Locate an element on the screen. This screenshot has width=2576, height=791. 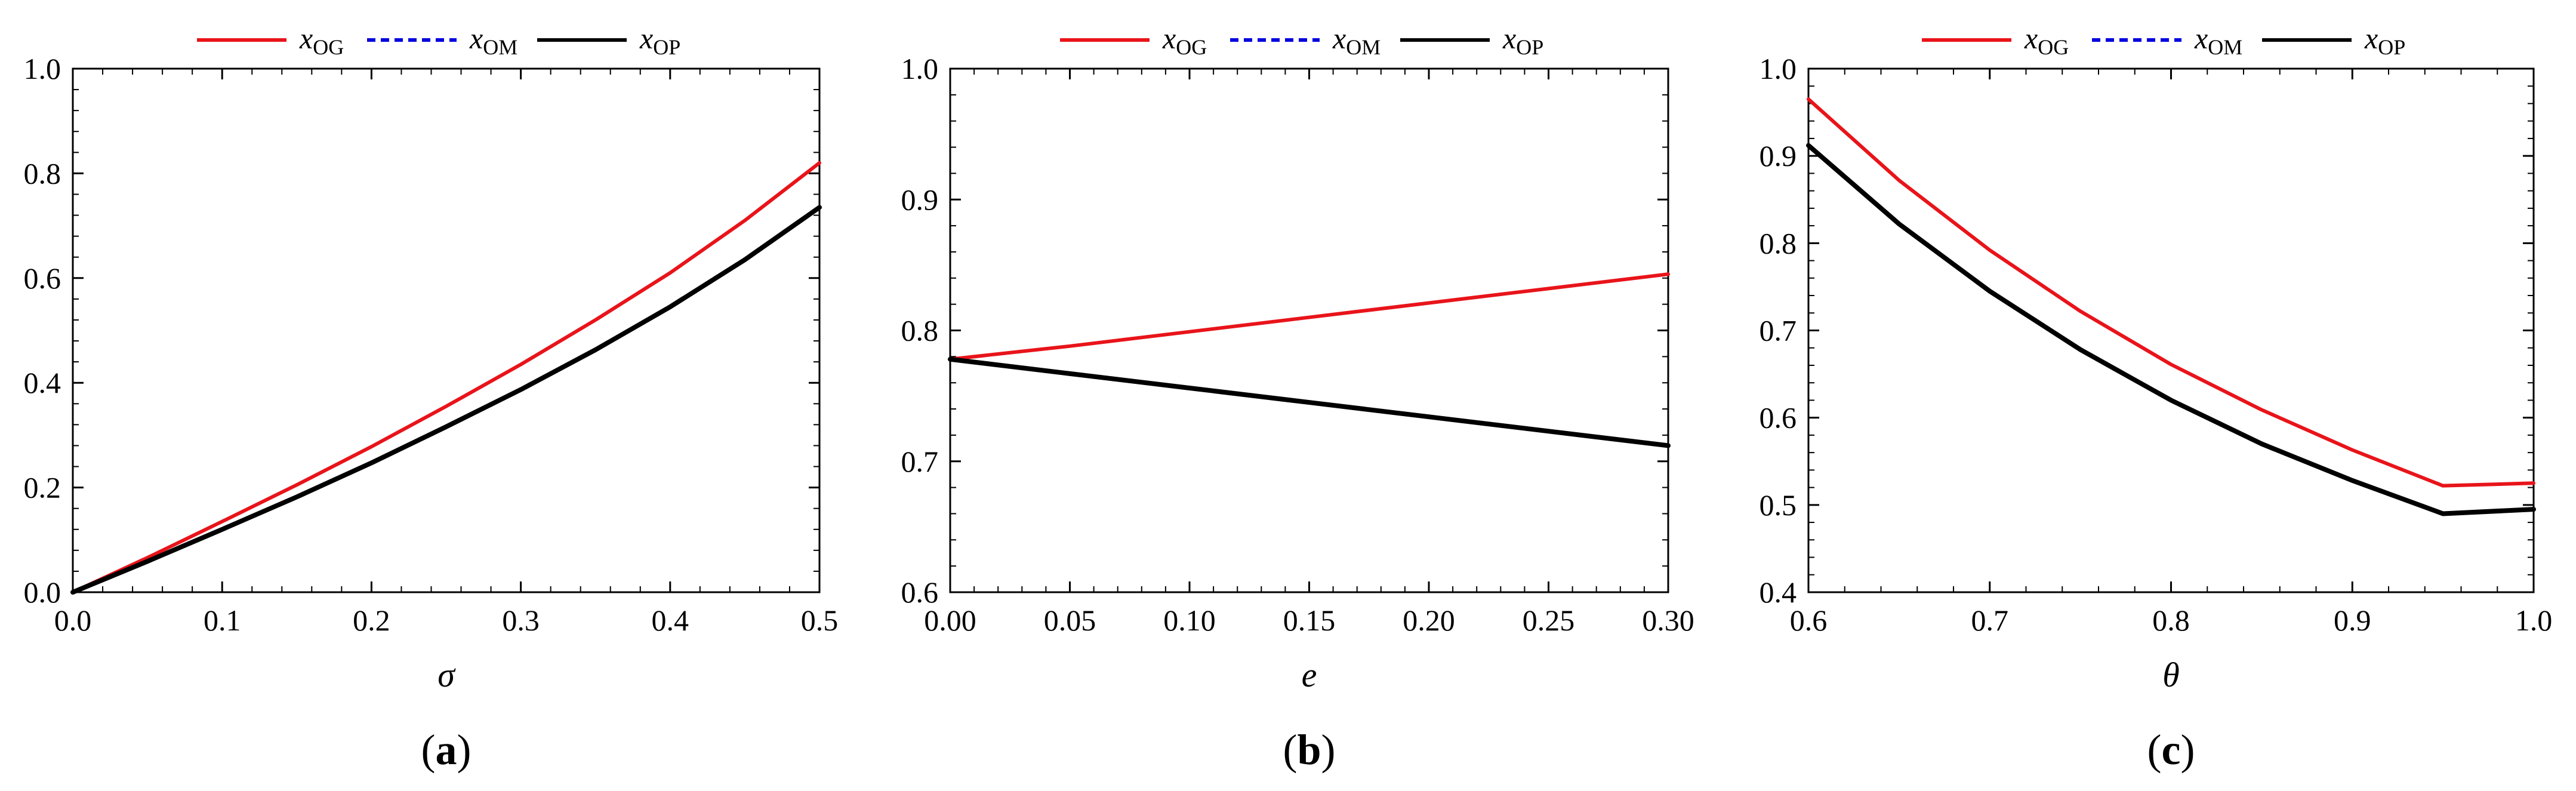
x-tick-label: 0.10 is located at coordinates (1189, 620).